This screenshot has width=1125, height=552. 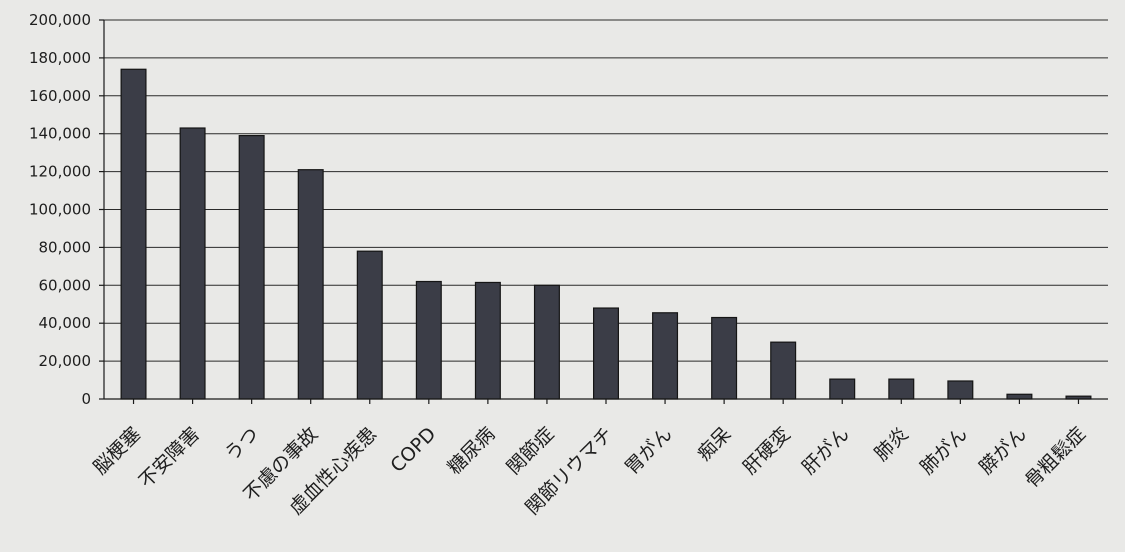 What do you see at coordinates (169, 457) in the screenshot?
I see `x-category-label: 不安障害` at bounding box center [169, 457].